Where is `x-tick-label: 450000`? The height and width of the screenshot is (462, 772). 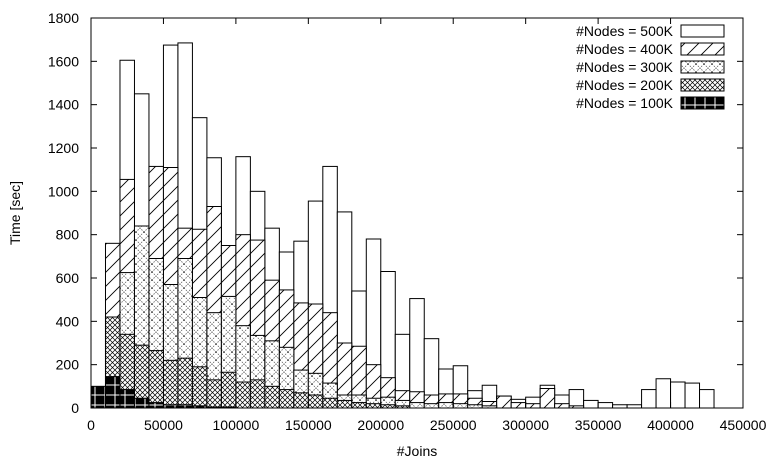 x-tick-label: 450000 is located at coordinates (743, 425).